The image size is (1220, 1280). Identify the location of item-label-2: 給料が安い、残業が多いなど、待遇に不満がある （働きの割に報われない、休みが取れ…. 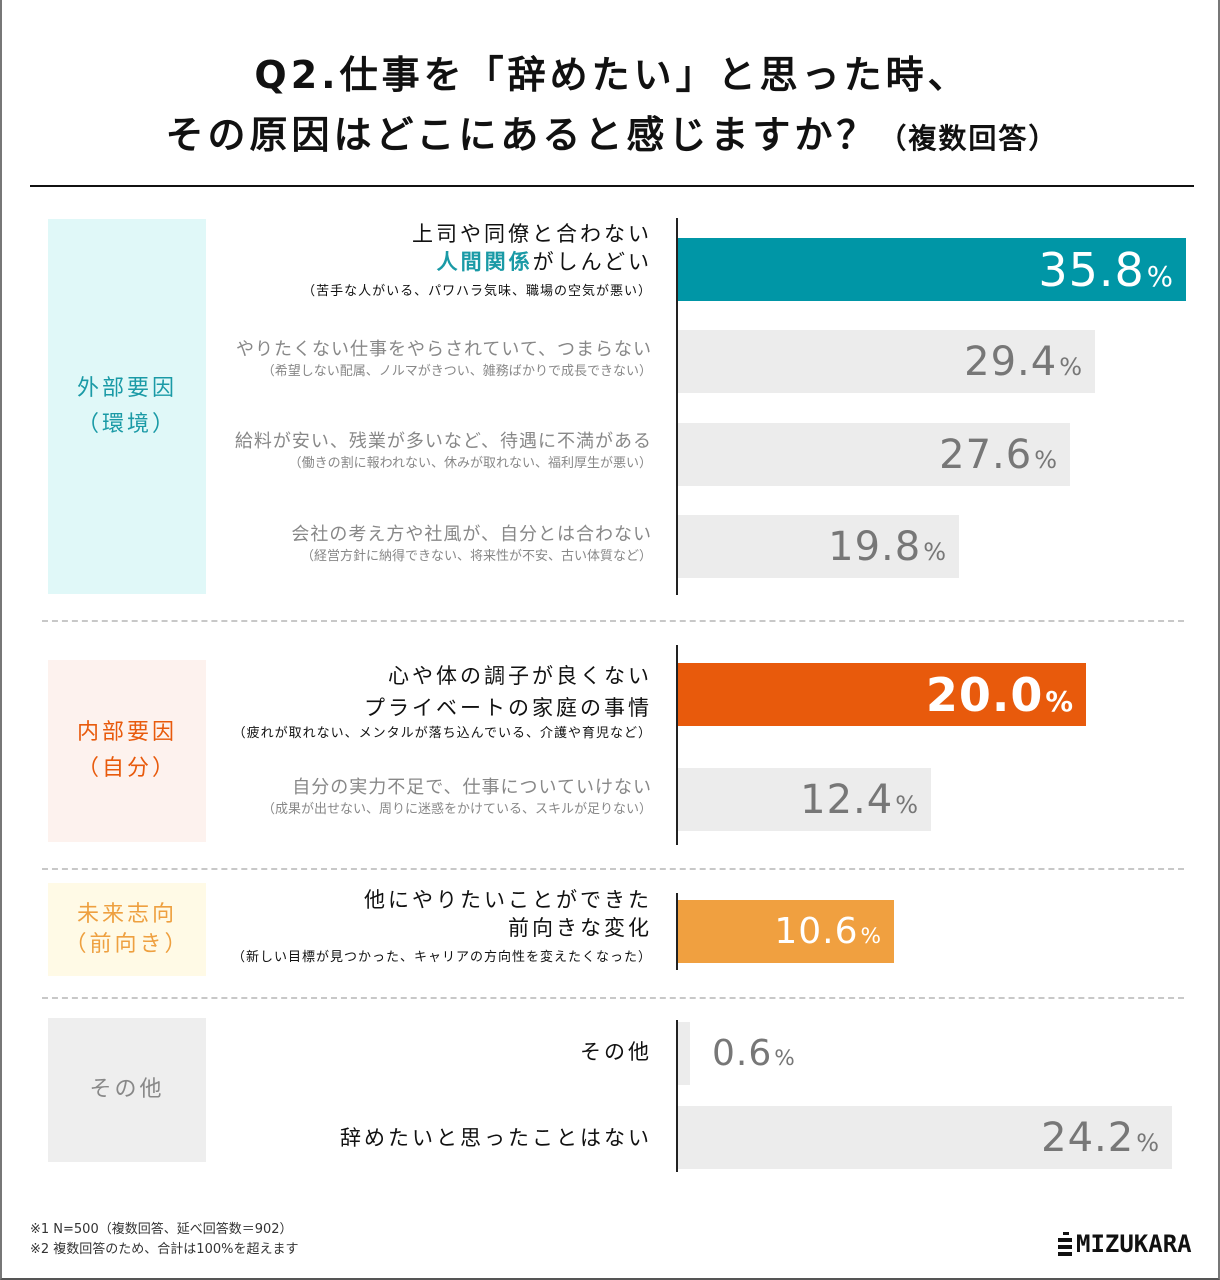
(443, 452).